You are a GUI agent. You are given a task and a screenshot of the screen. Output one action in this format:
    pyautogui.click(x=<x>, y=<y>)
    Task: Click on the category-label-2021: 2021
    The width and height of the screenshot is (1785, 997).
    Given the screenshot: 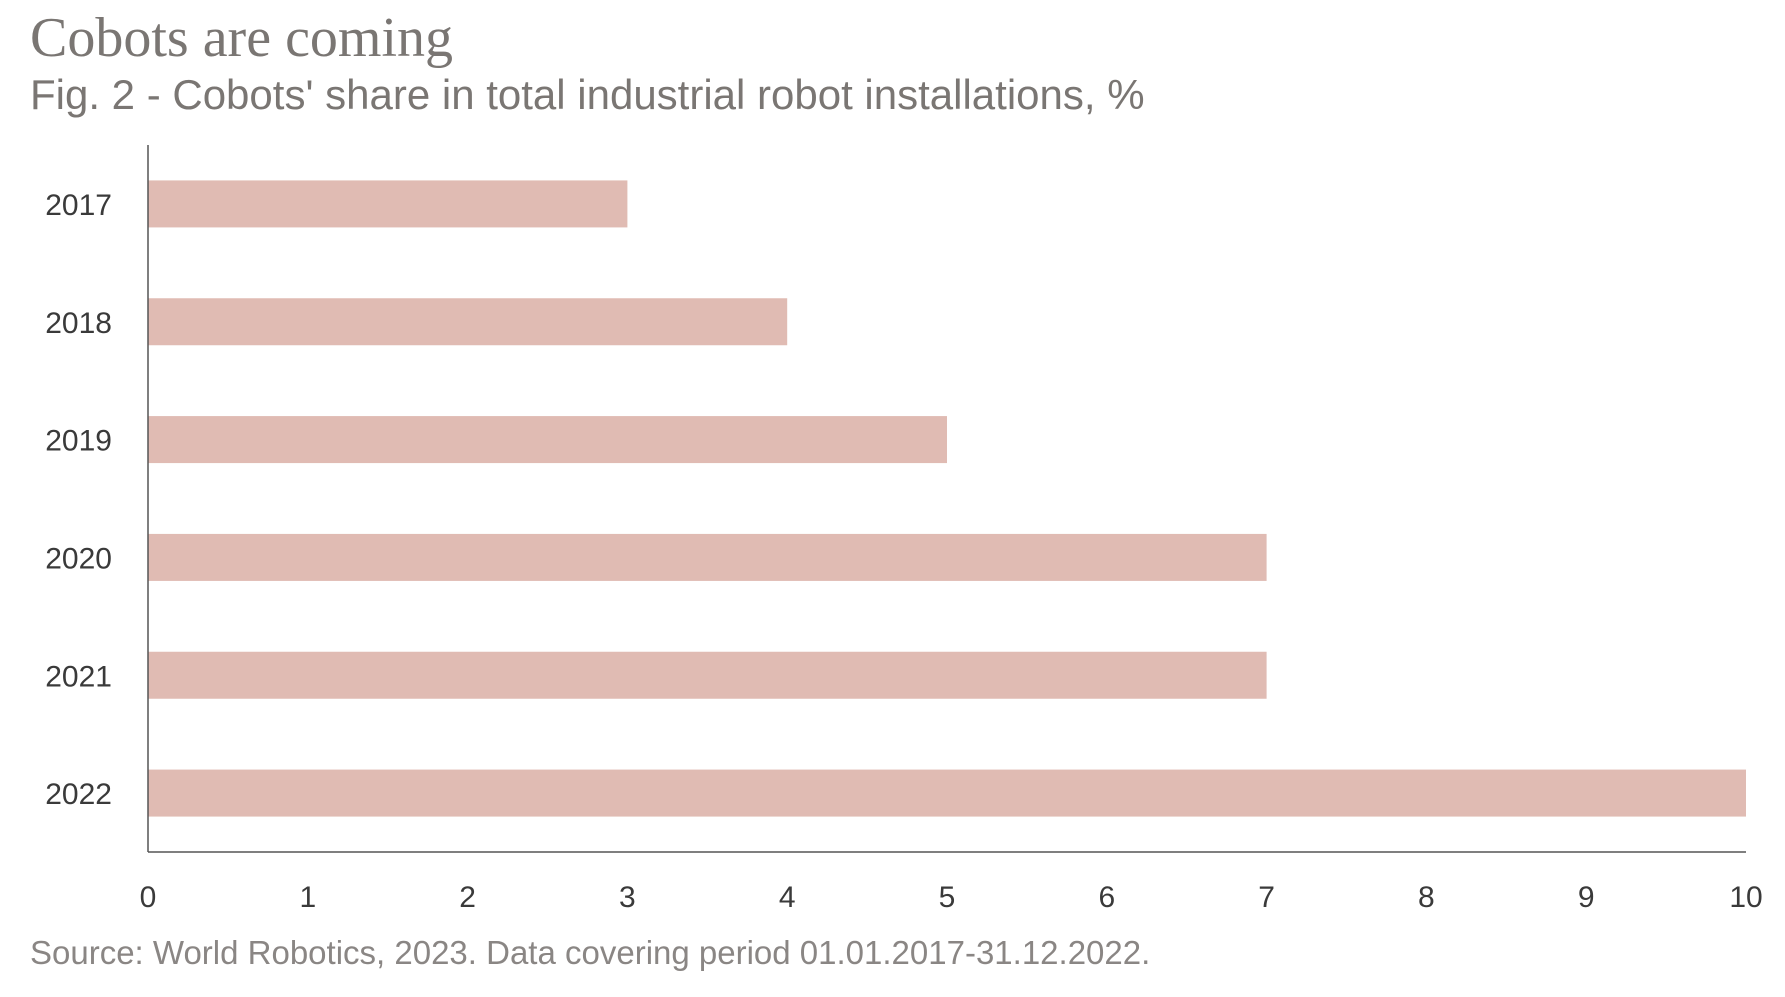 What is the action you would take?
    pyautogui.click(x=78, y=676)
    